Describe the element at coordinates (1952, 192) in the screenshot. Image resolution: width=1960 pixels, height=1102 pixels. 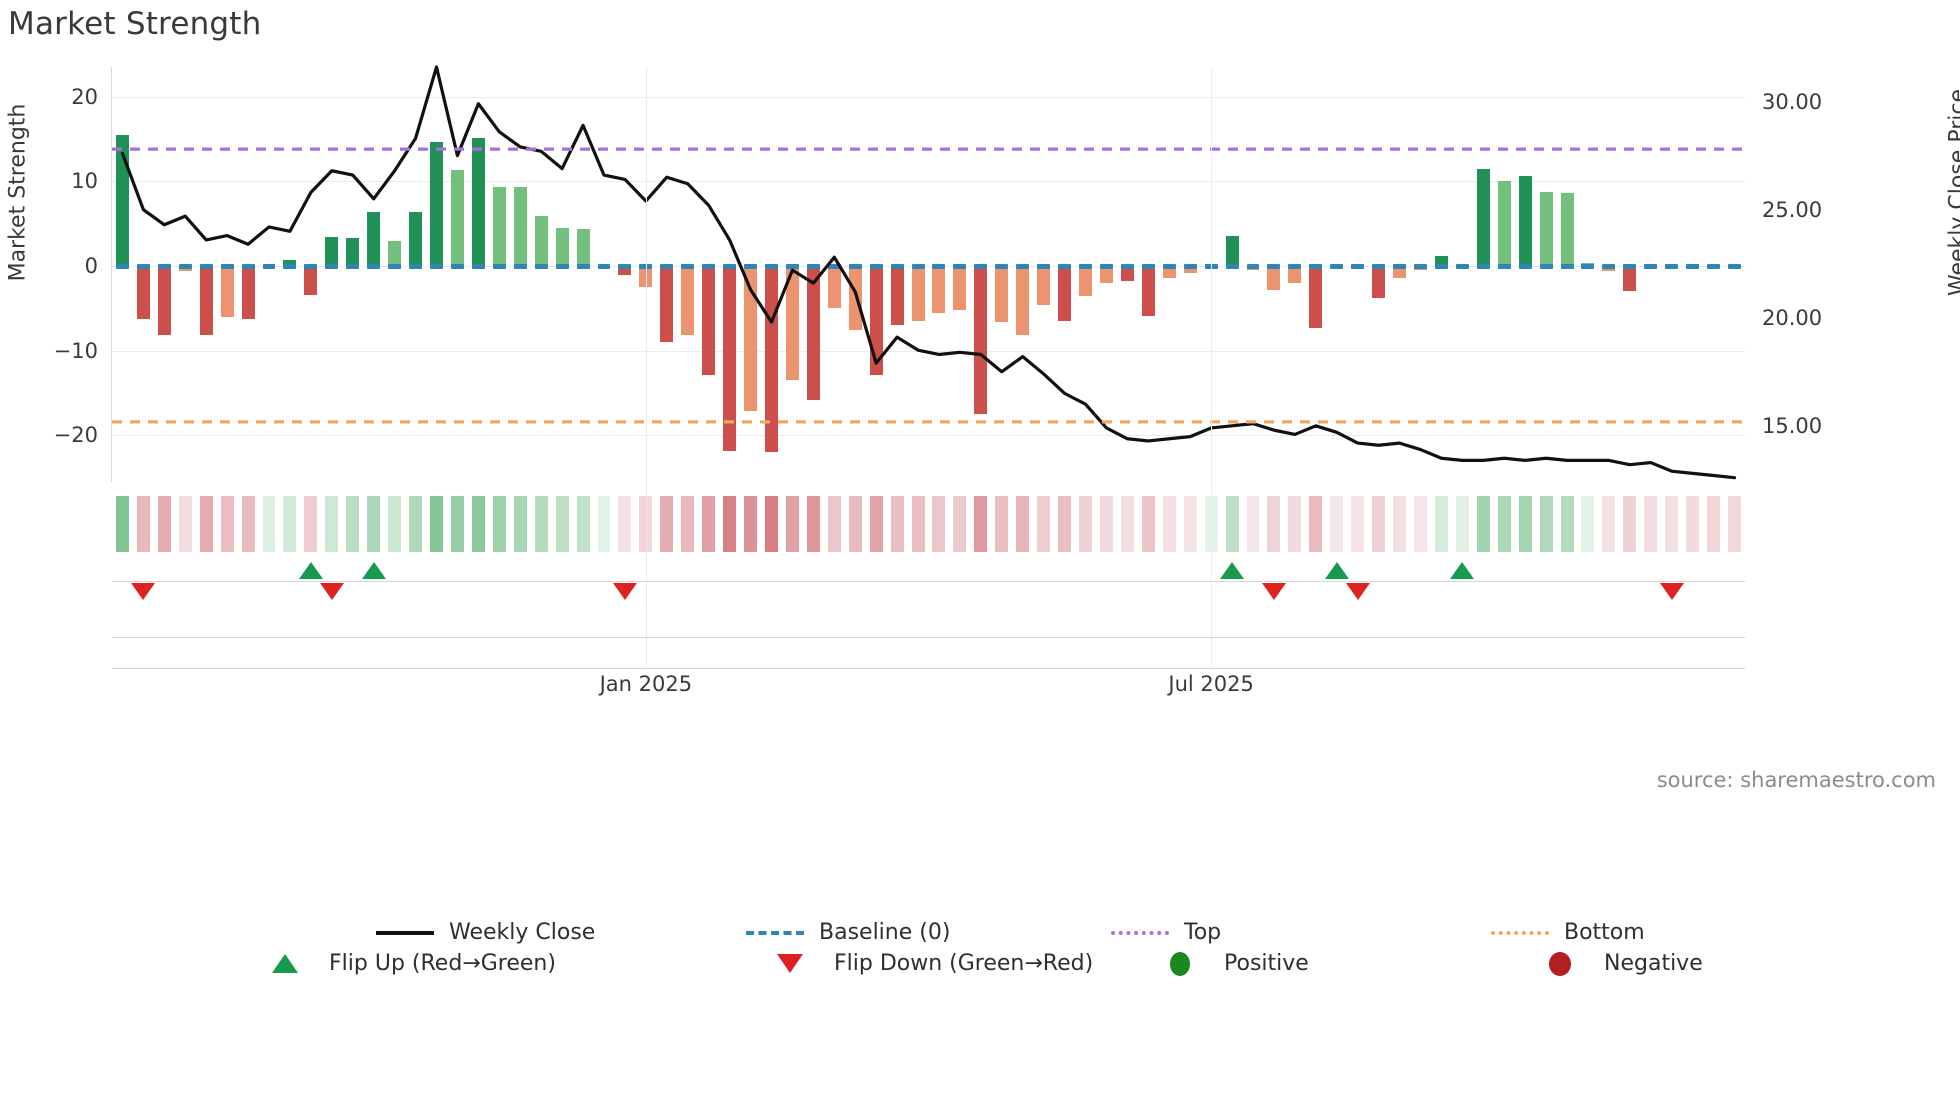
I see `y-axis-right-label: Weekly Close Price` at that location.